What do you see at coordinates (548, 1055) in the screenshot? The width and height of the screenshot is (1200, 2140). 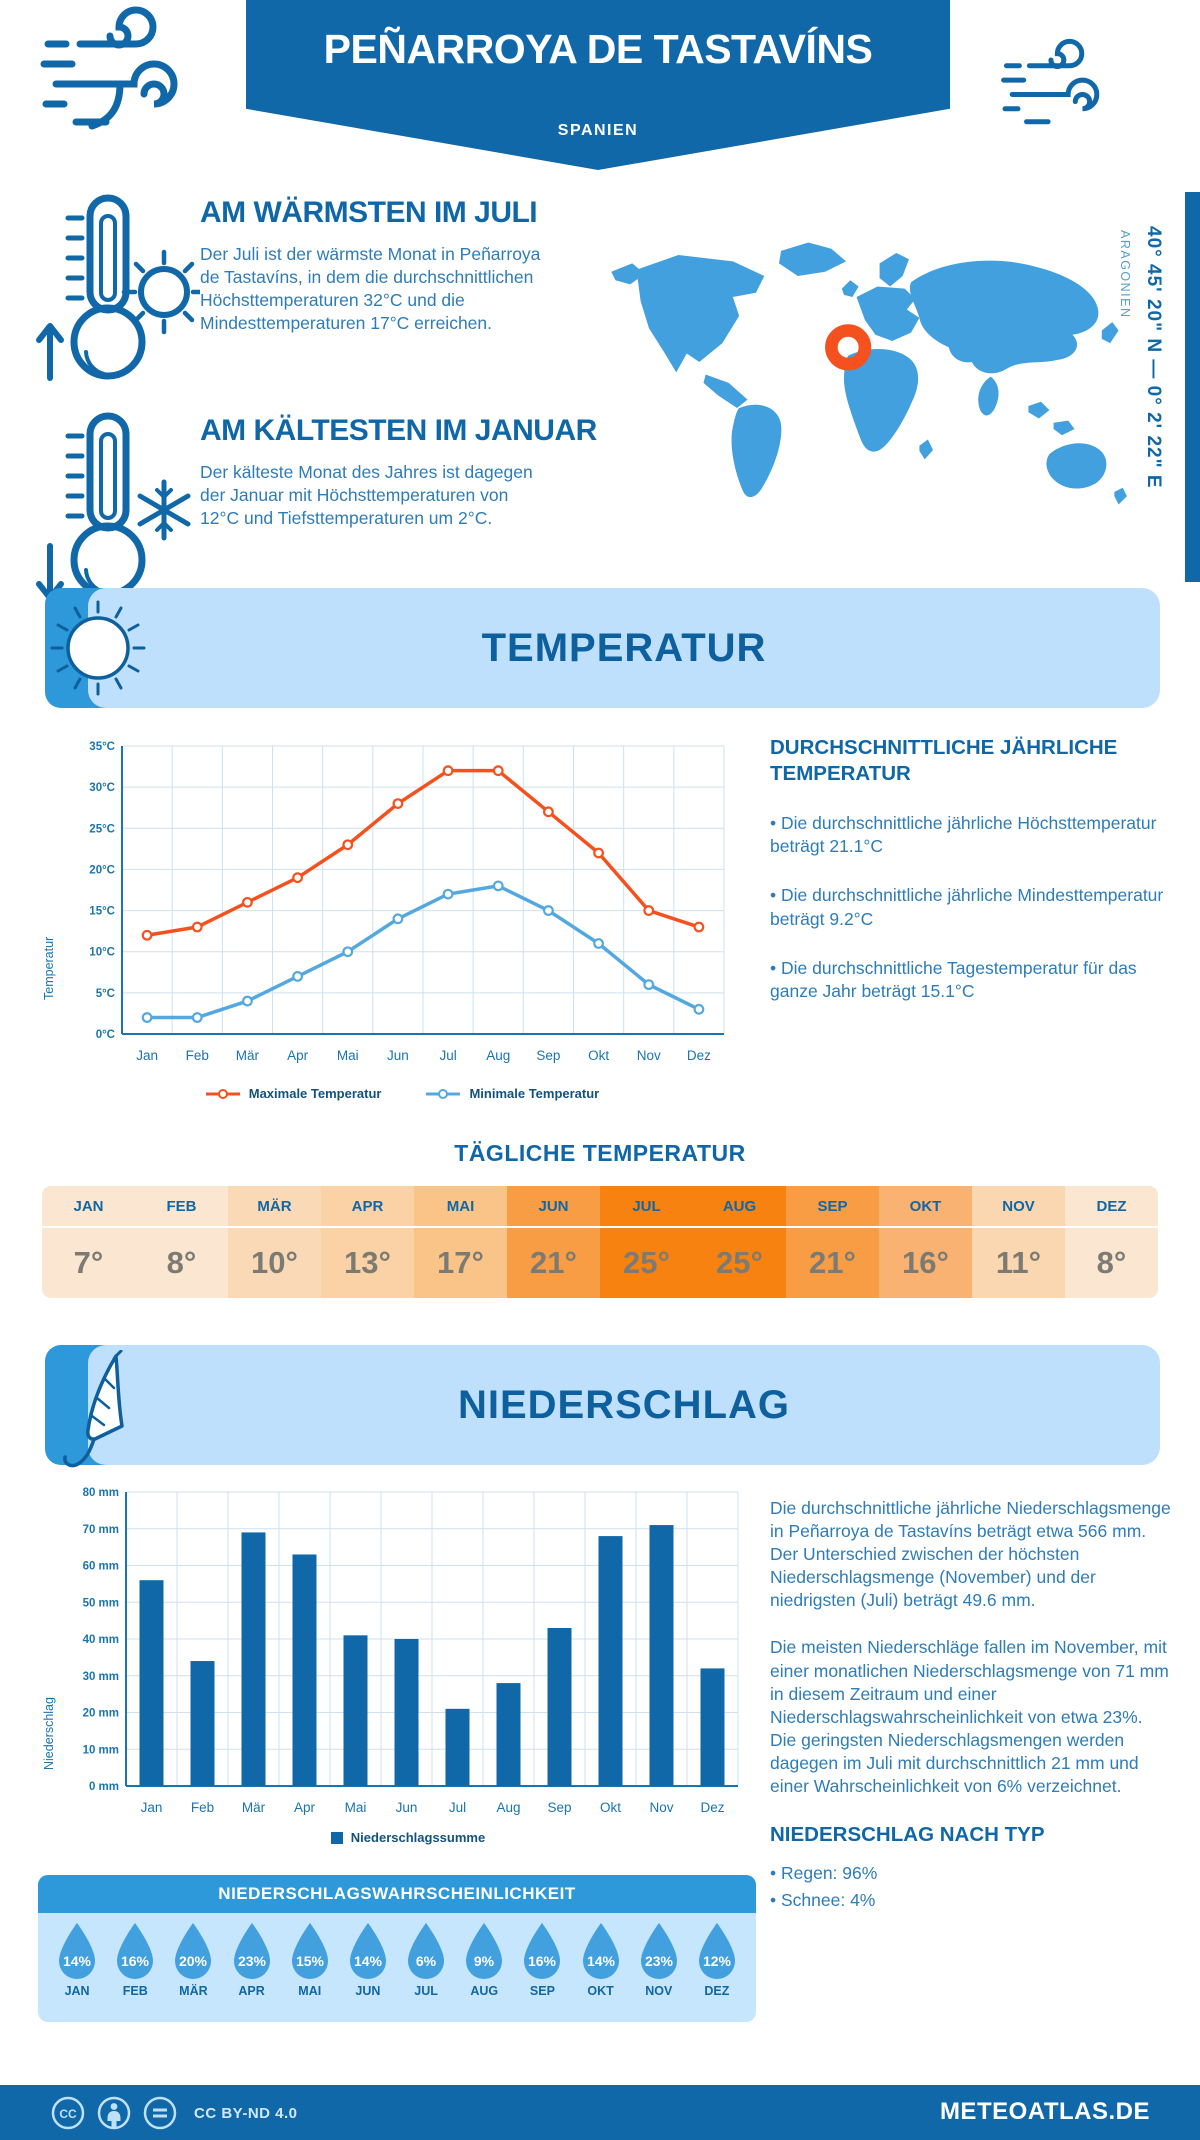 I see `svg-text: Sep` at bounding box center [548, 1055].